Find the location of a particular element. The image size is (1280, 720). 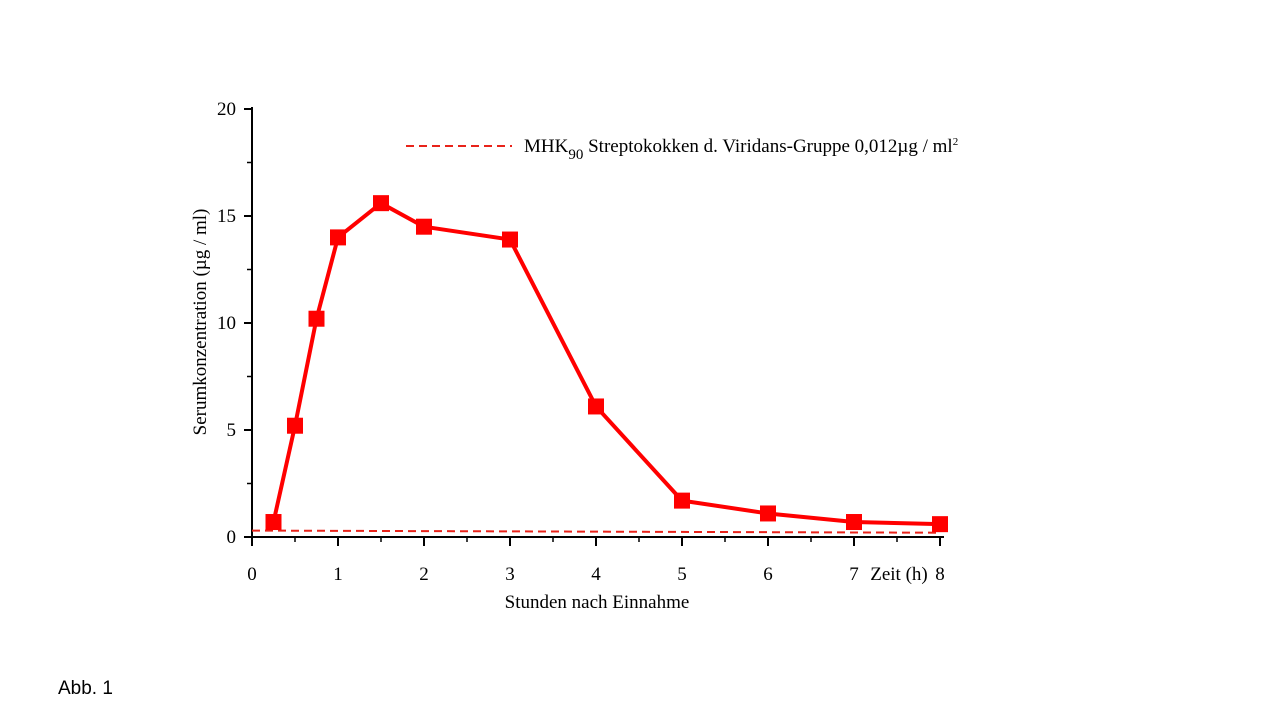

figure-caption: Abb. 1 is located at coordinates (85, 688).